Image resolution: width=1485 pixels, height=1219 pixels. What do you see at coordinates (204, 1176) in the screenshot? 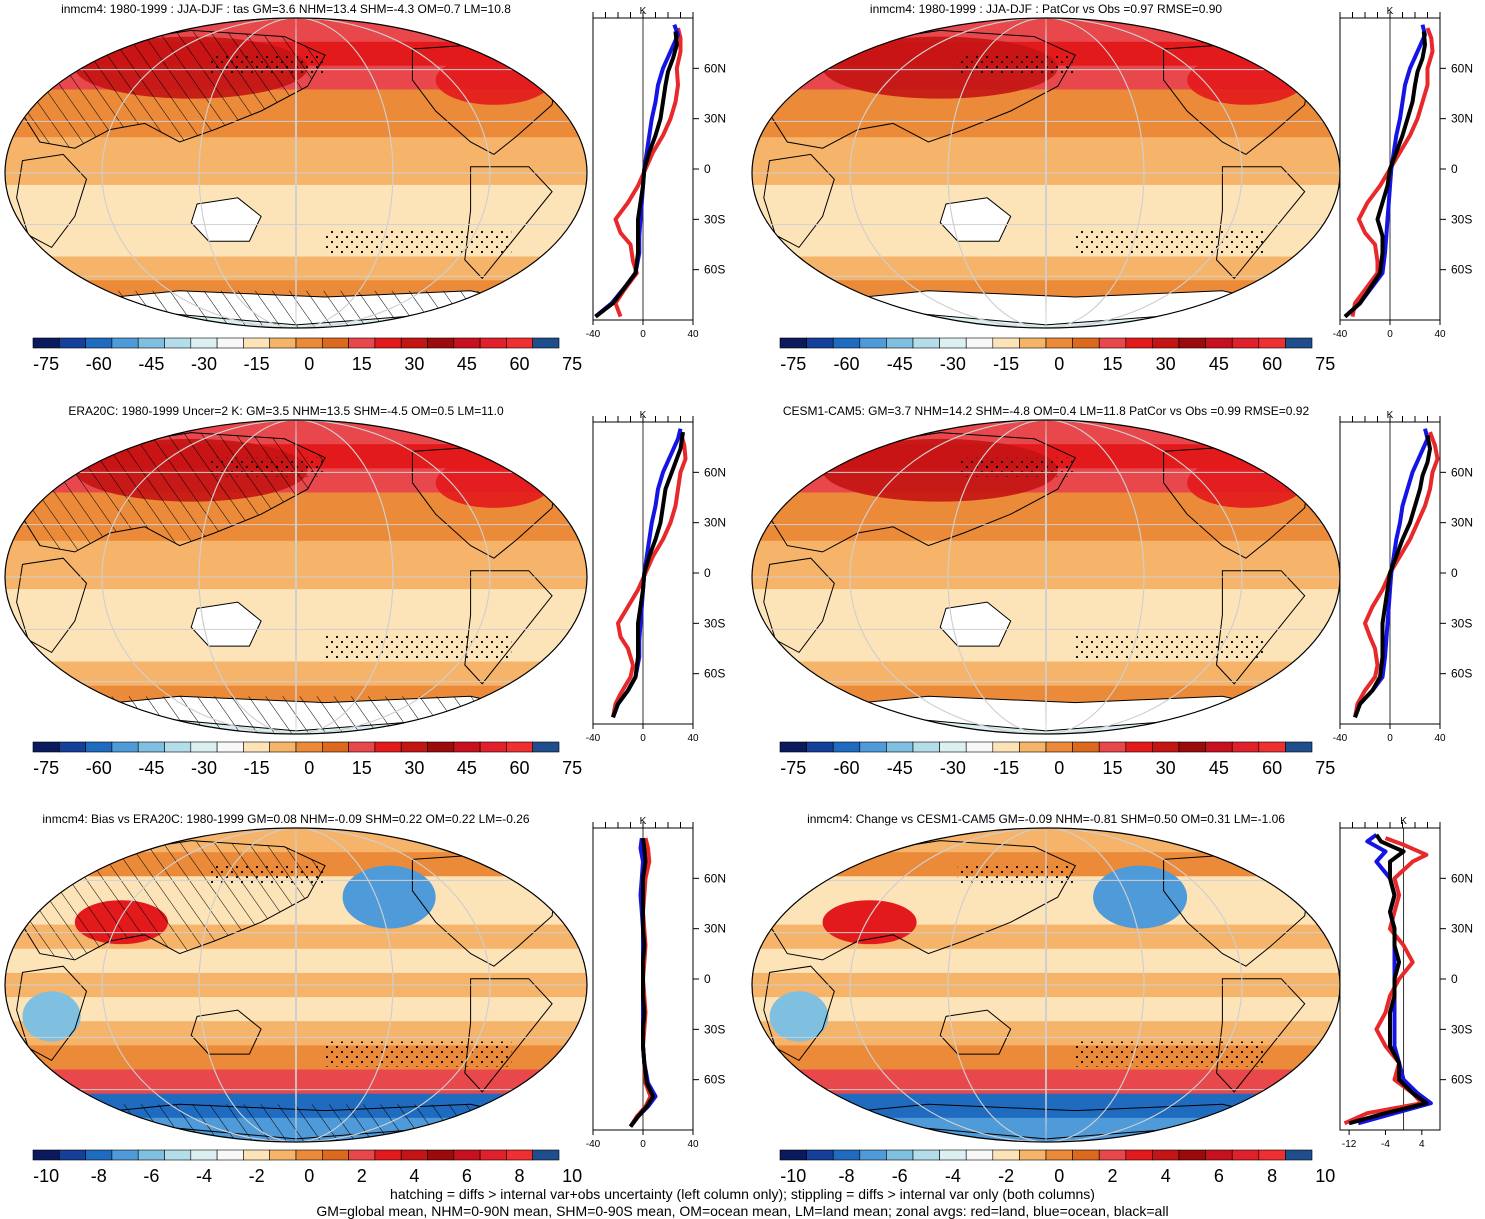
I see `colorbar-tick-label: -4` at bounding box center [204, 1176].